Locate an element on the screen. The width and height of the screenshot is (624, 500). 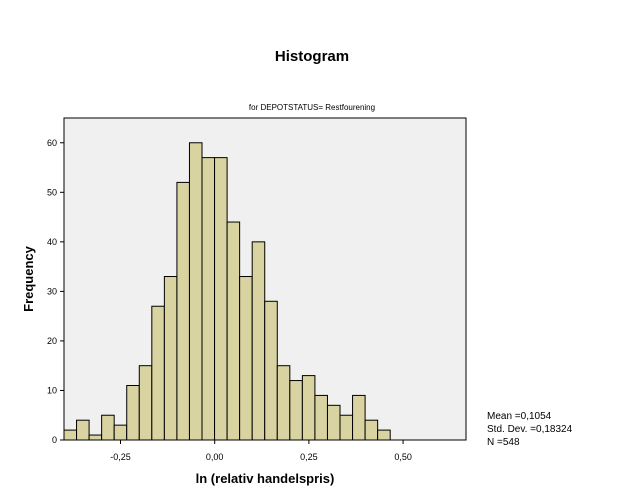
stat-mean: Mean =0,1054 is located at coordinates (519, 416).